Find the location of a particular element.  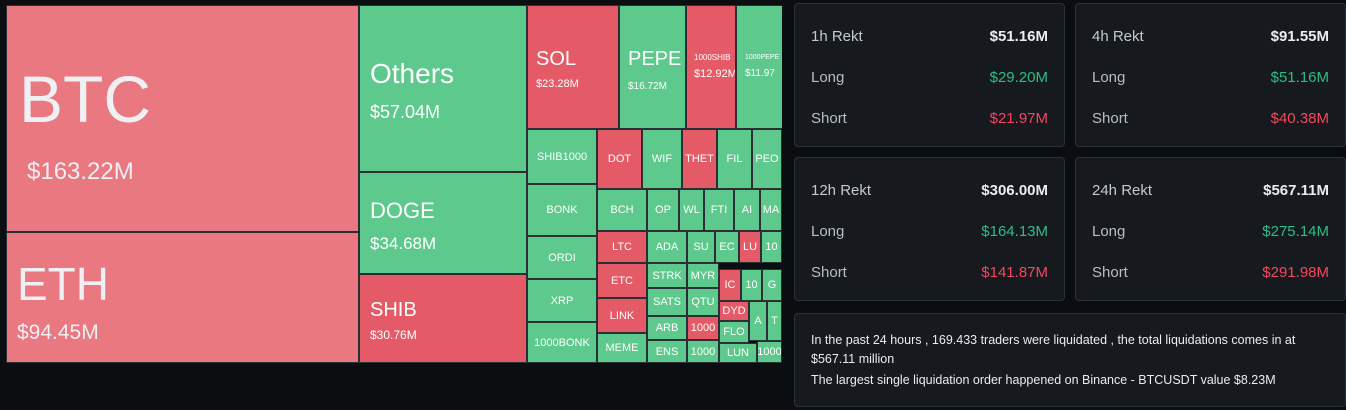

tile-1000-d: 1000 is located at coordinates (703, 351).